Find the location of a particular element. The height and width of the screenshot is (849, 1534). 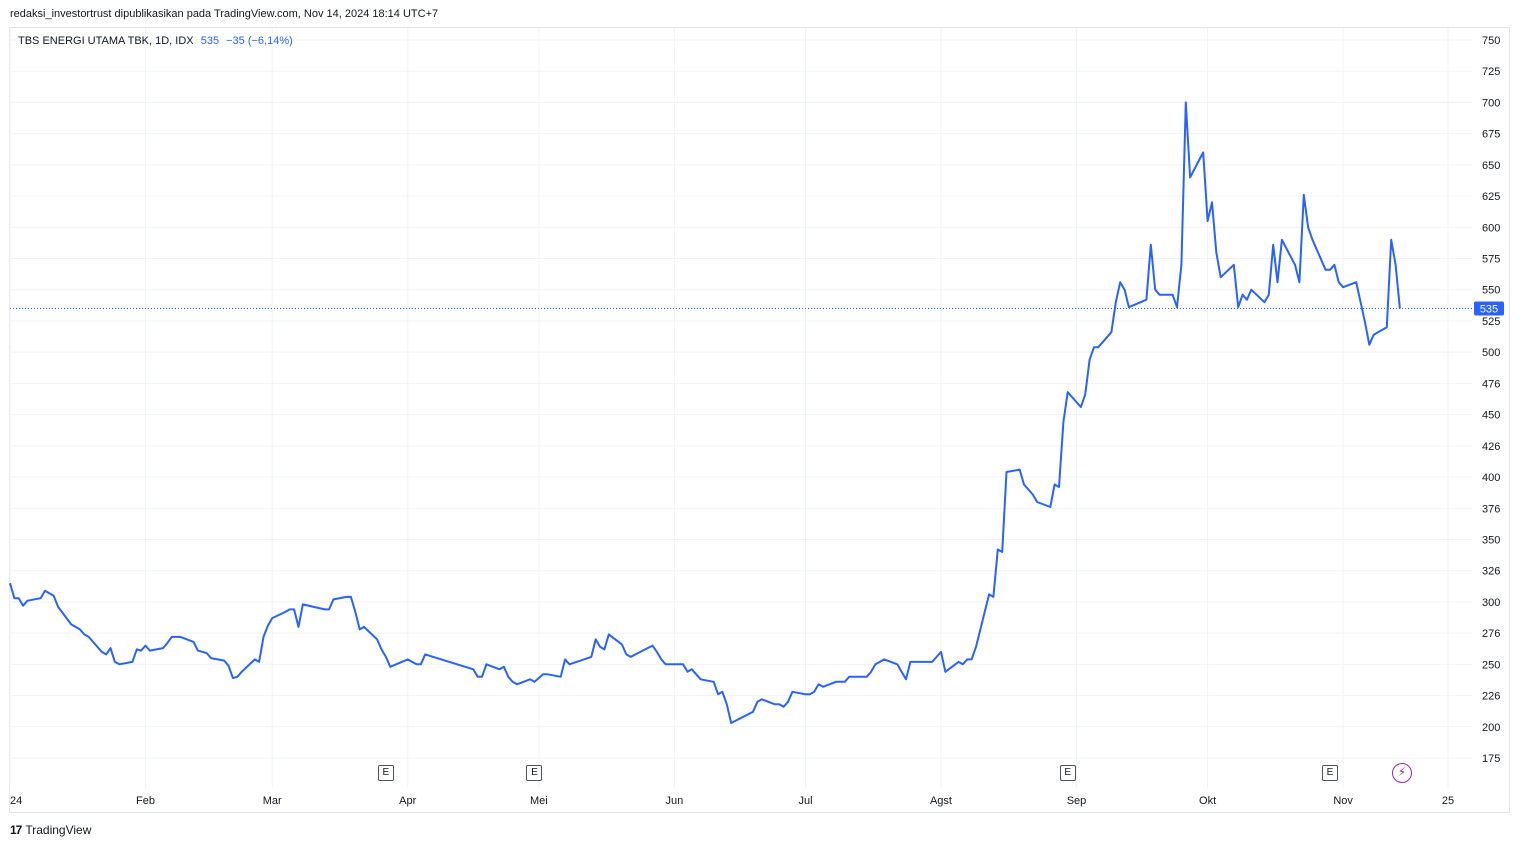

x-tick-label: Sep is located at coordinates (1077, 801).